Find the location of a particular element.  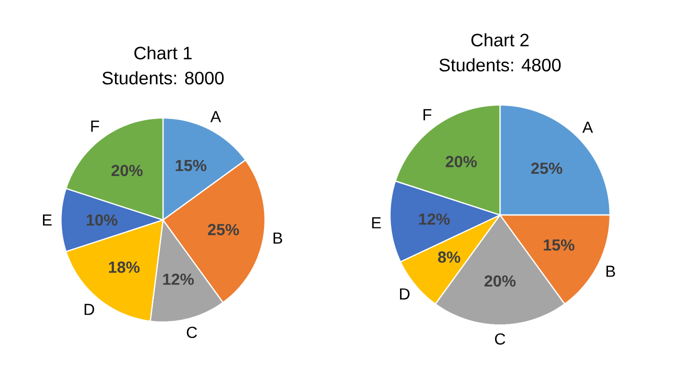

data-label: 8% is located at coordinates (449, 257).